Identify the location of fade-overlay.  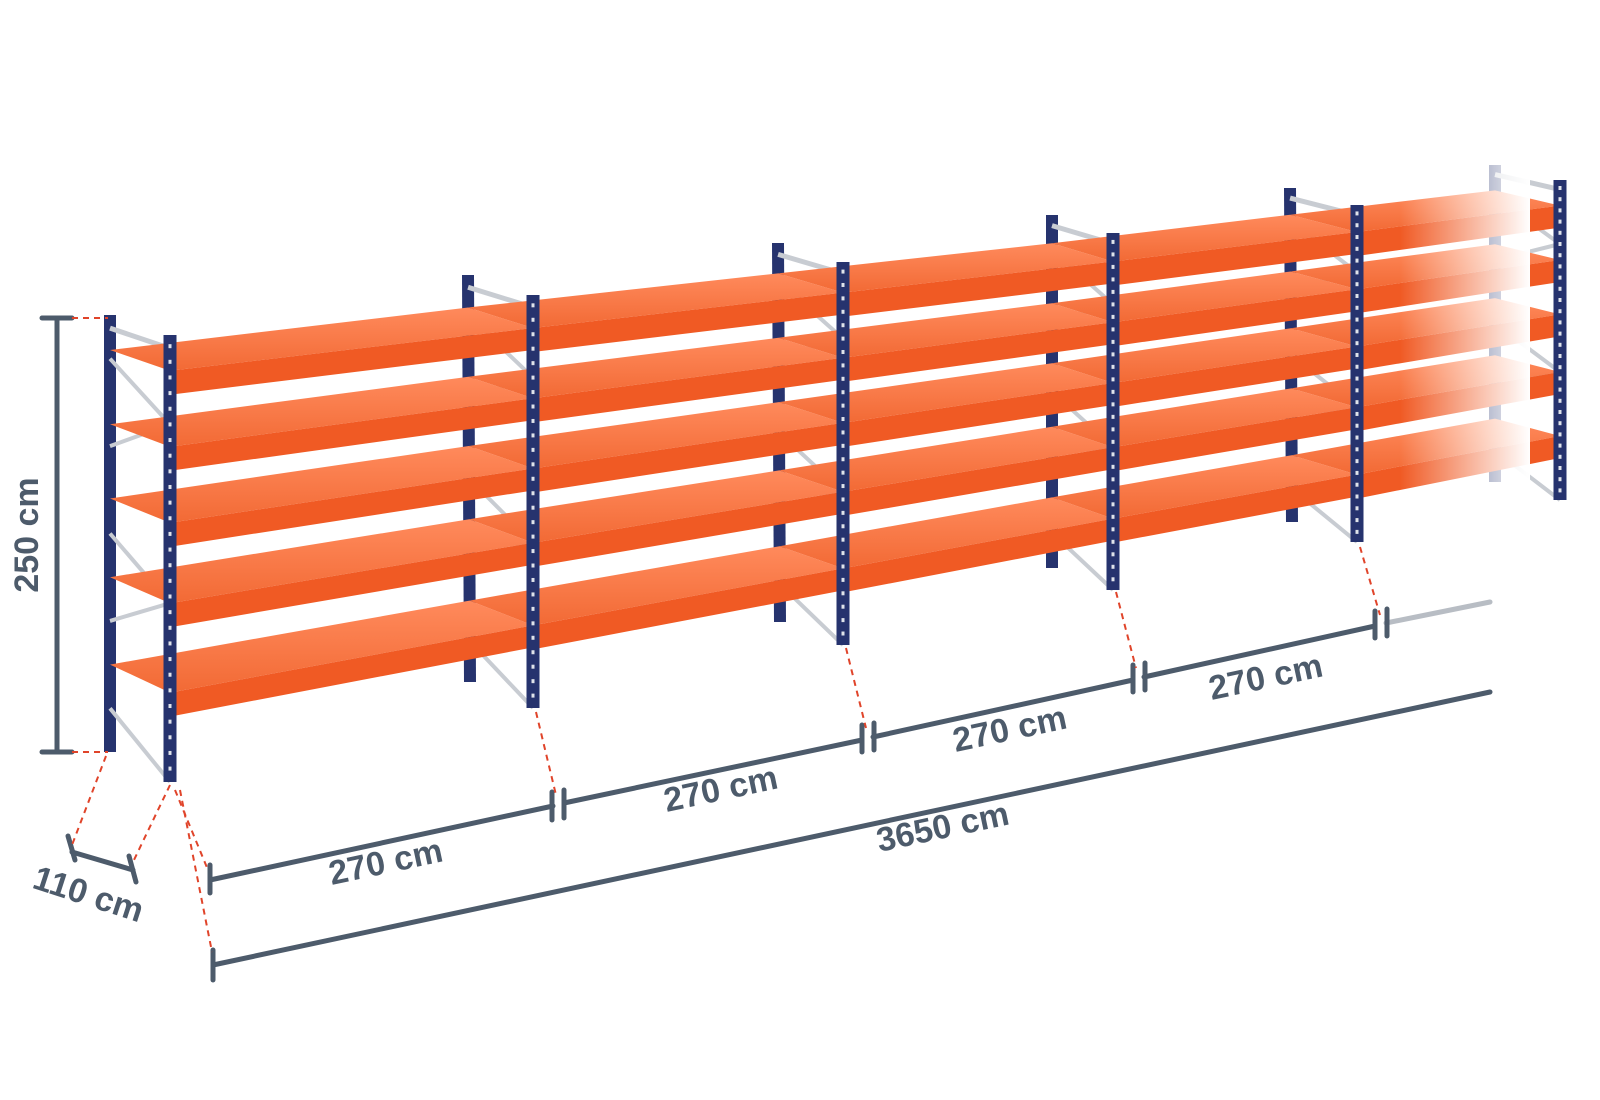
(1465, 410).